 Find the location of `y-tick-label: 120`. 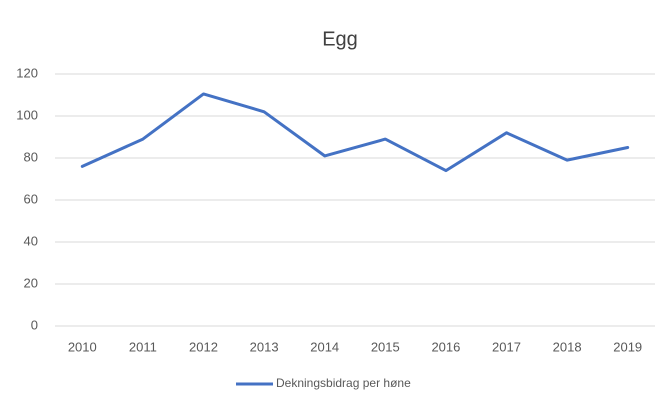

y-tick-label: 120 is located at coordinates (27, 72).